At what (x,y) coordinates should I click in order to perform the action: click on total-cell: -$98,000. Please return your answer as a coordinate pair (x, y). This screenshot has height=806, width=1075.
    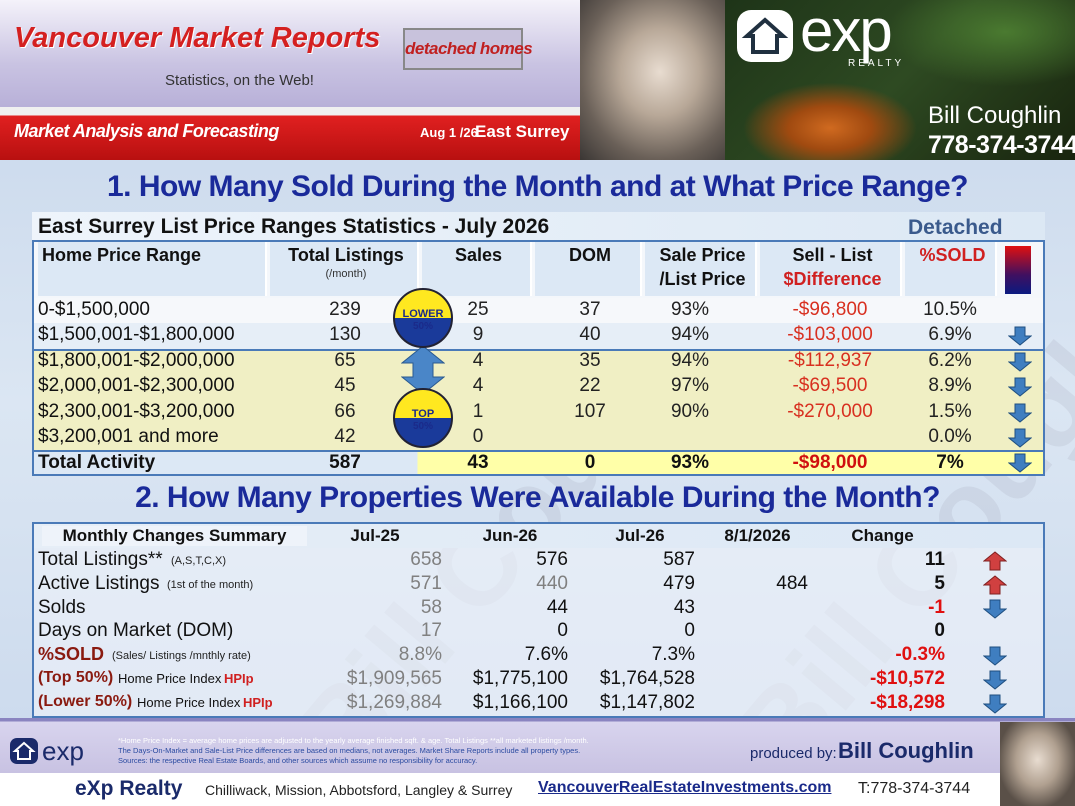
    Looking at the image, I should click on (830, 463).